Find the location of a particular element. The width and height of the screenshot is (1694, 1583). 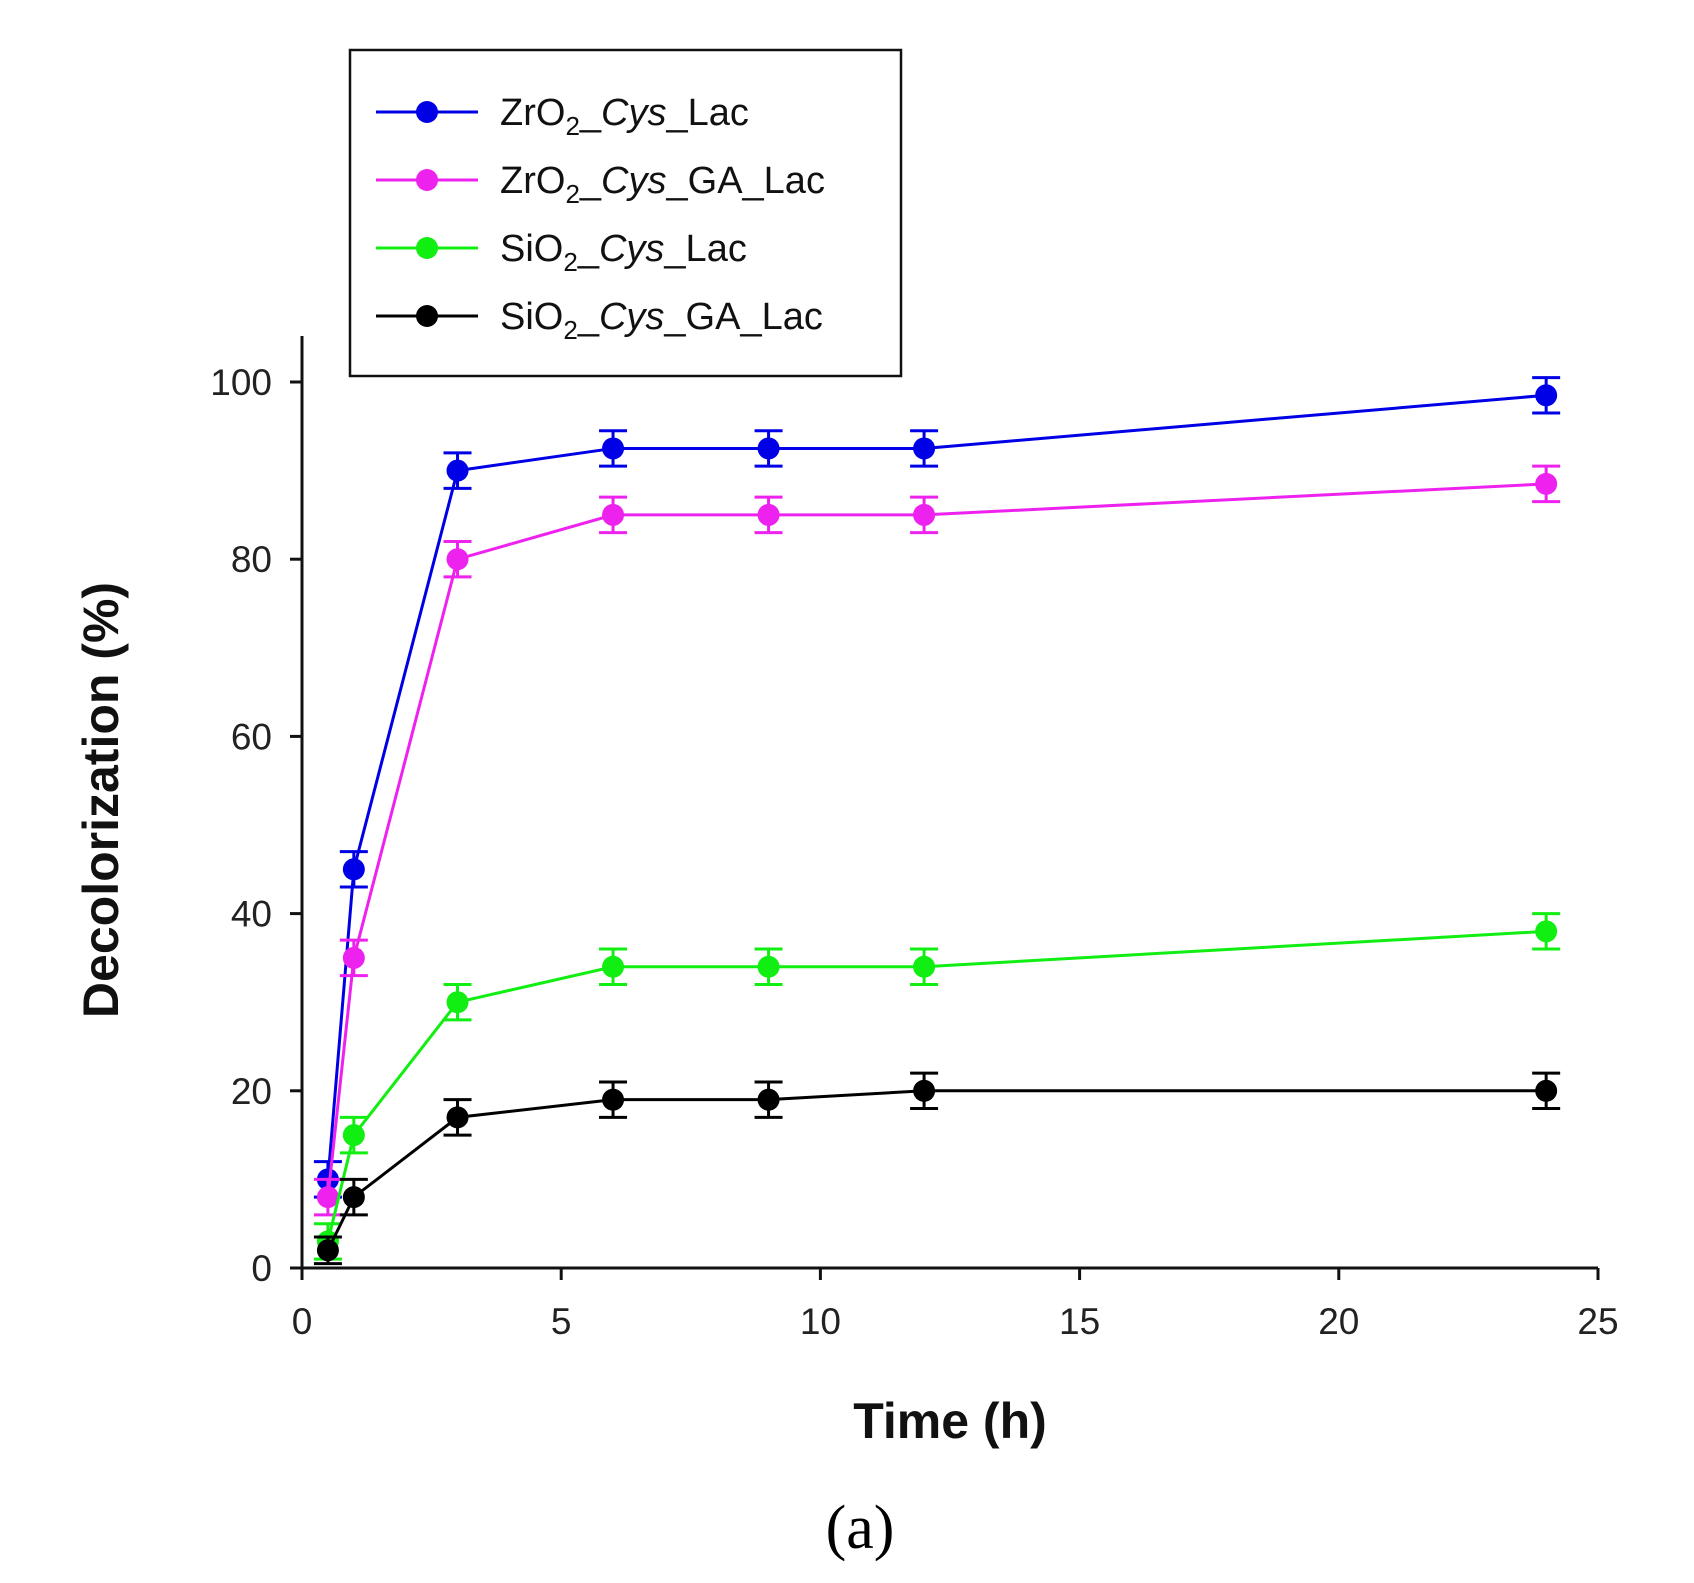

legend-item-SiO2_Cys_GA_Lac: SiO2_Cys_GA_Lac is located at coordinates (599, 320).